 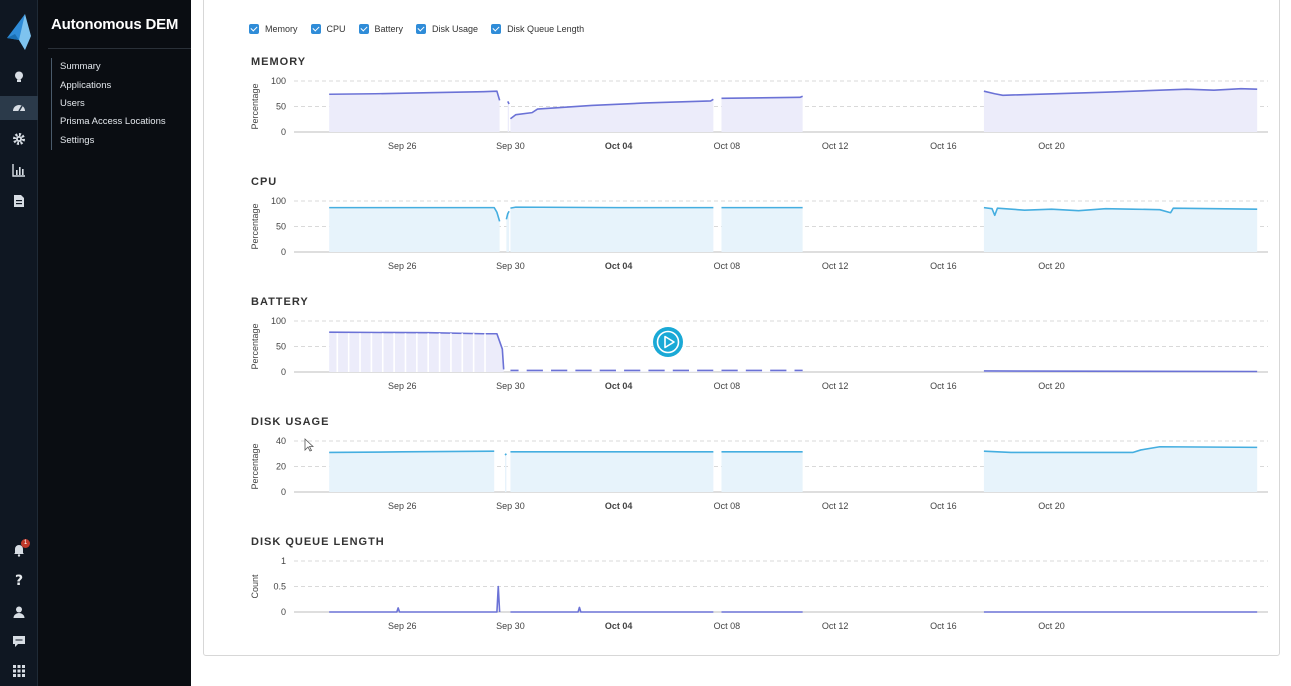 I want to click on legend-label: Disk Queue Length, so click(x=546, y=29).